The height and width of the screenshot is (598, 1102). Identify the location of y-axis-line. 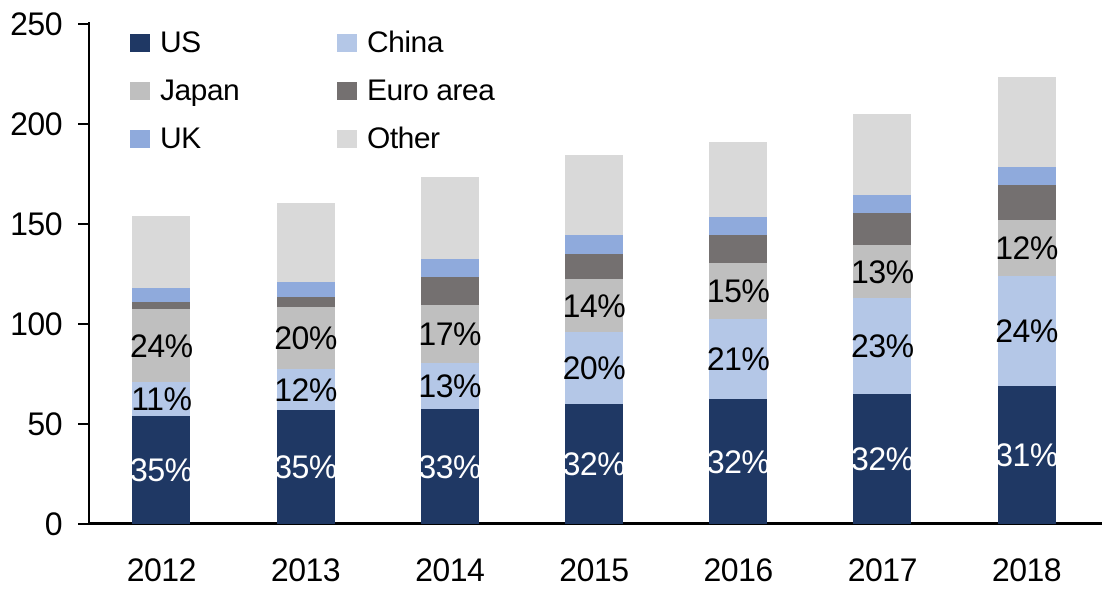
(89, 273).